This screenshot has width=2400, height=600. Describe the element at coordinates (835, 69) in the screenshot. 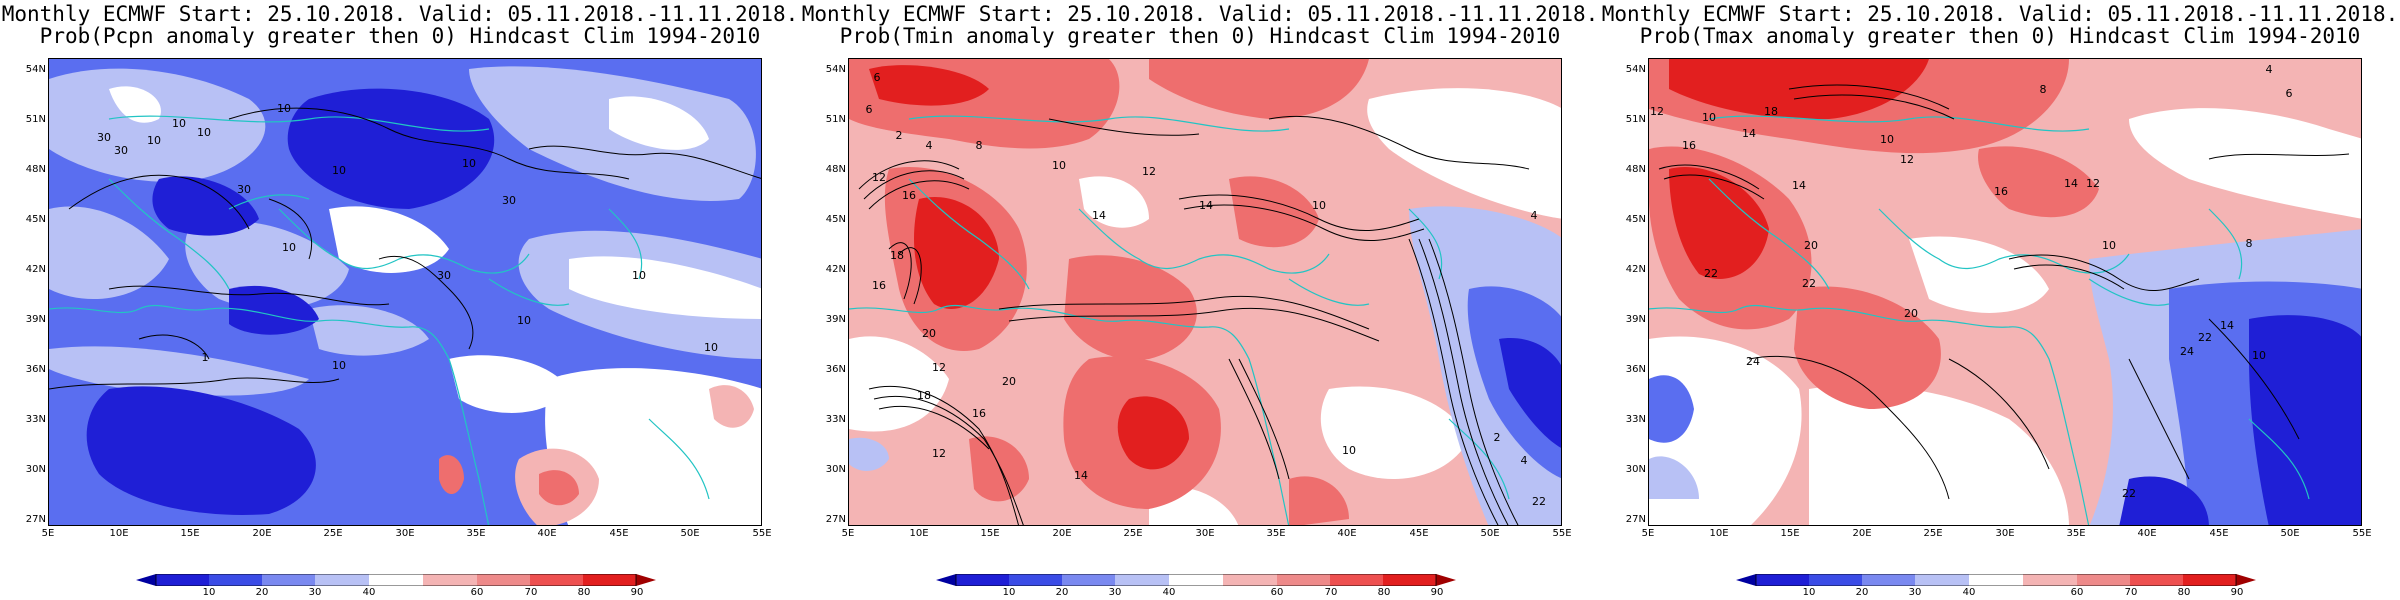

I see `lat-tick: 54N` at that location.